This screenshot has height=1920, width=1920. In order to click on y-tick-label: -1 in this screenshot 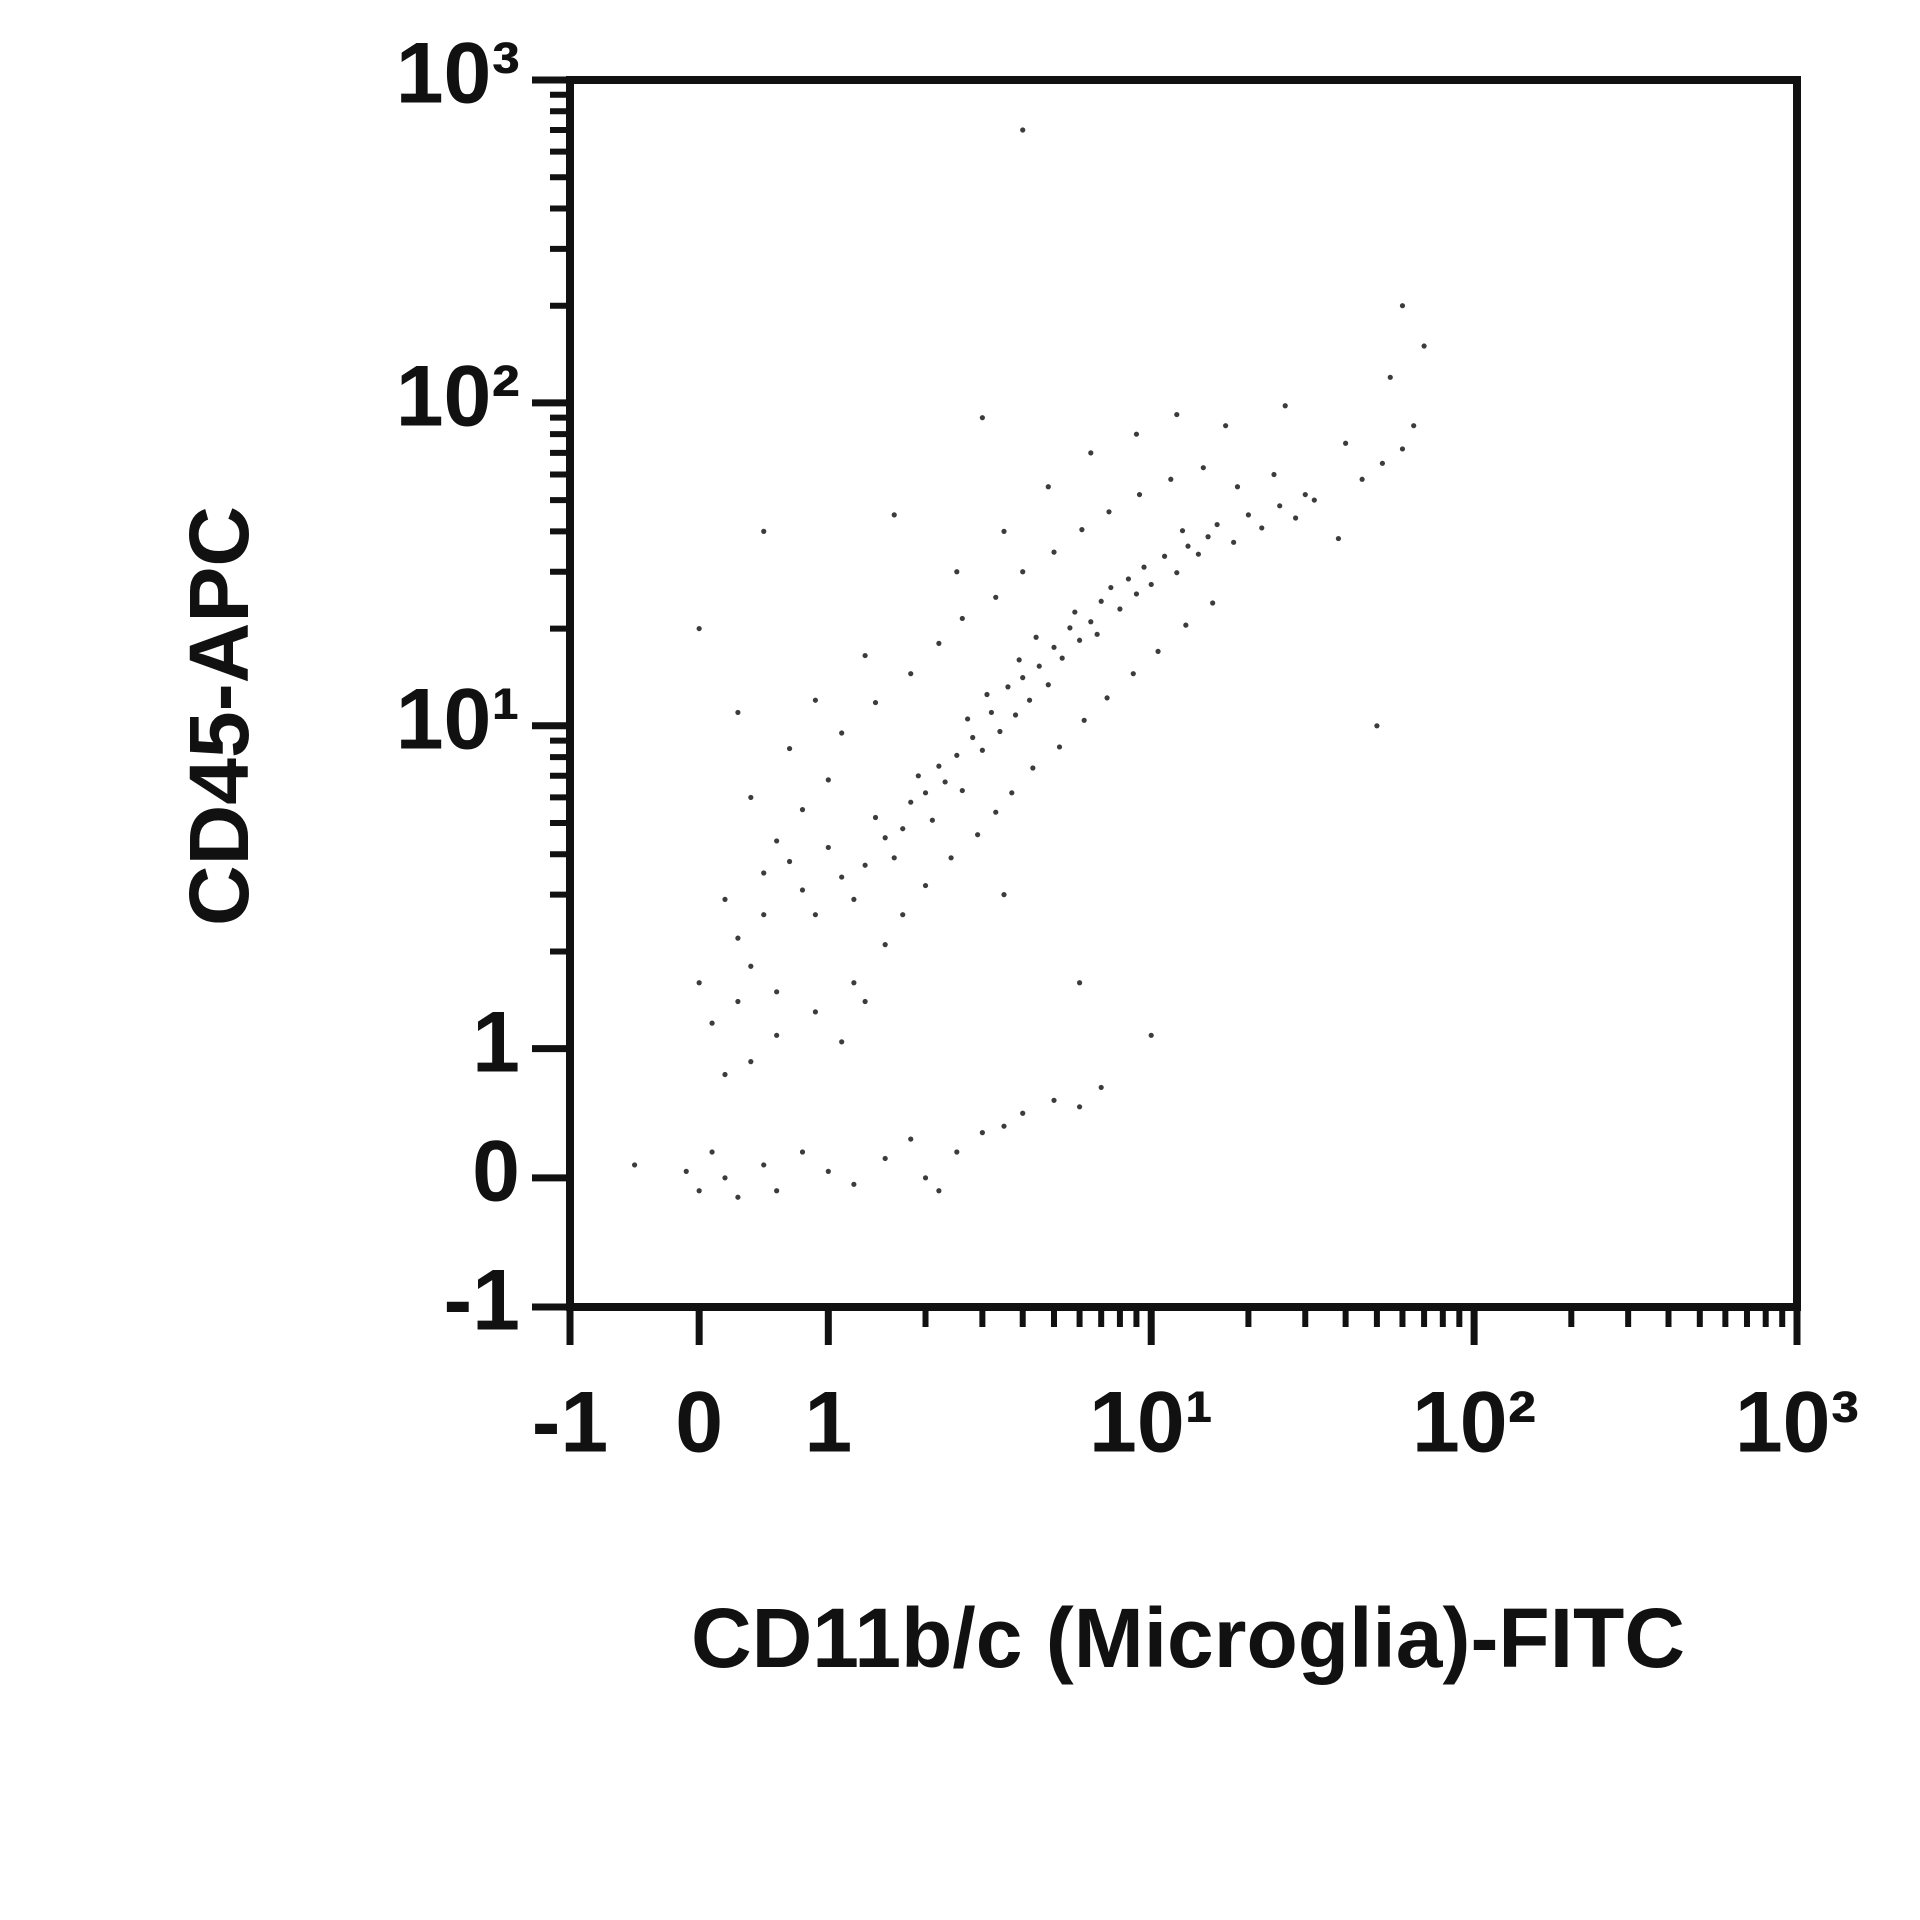, I will do `click(482, 1301)`.